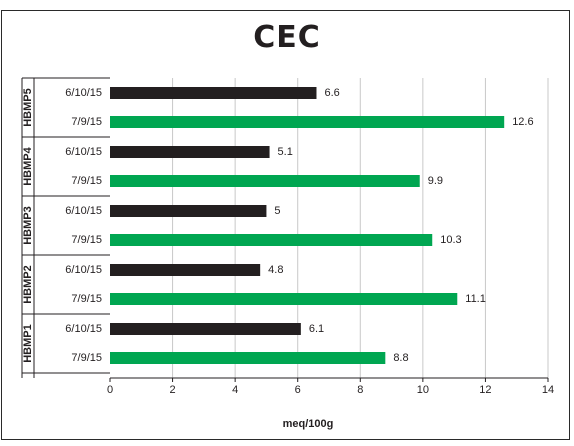  I want to click on x-tick-label: 2, so click(173, 390).